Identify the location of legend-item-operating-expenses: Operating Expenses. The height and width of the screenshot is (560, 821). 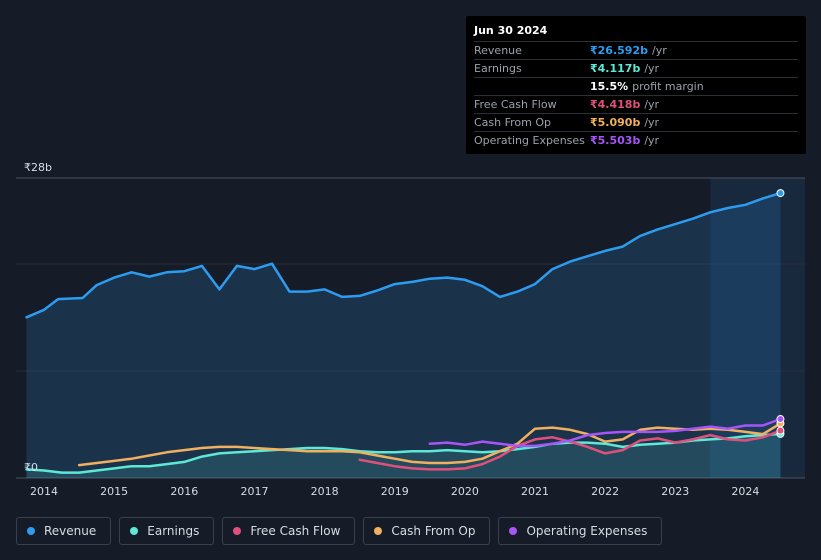
(580, 531).